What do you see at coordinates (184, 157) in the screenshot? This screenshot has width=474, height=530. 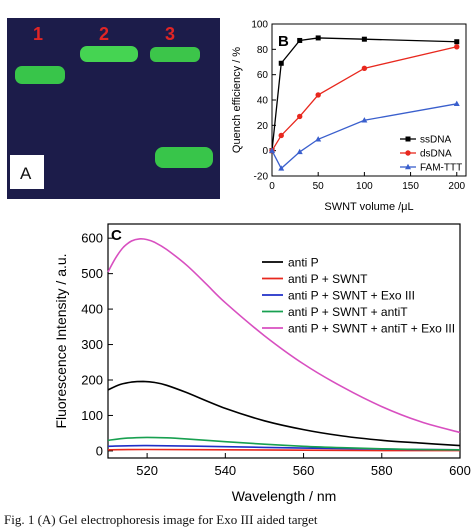 I see `gel-band-lane-3-bottom` at bounding box center [184, 157].